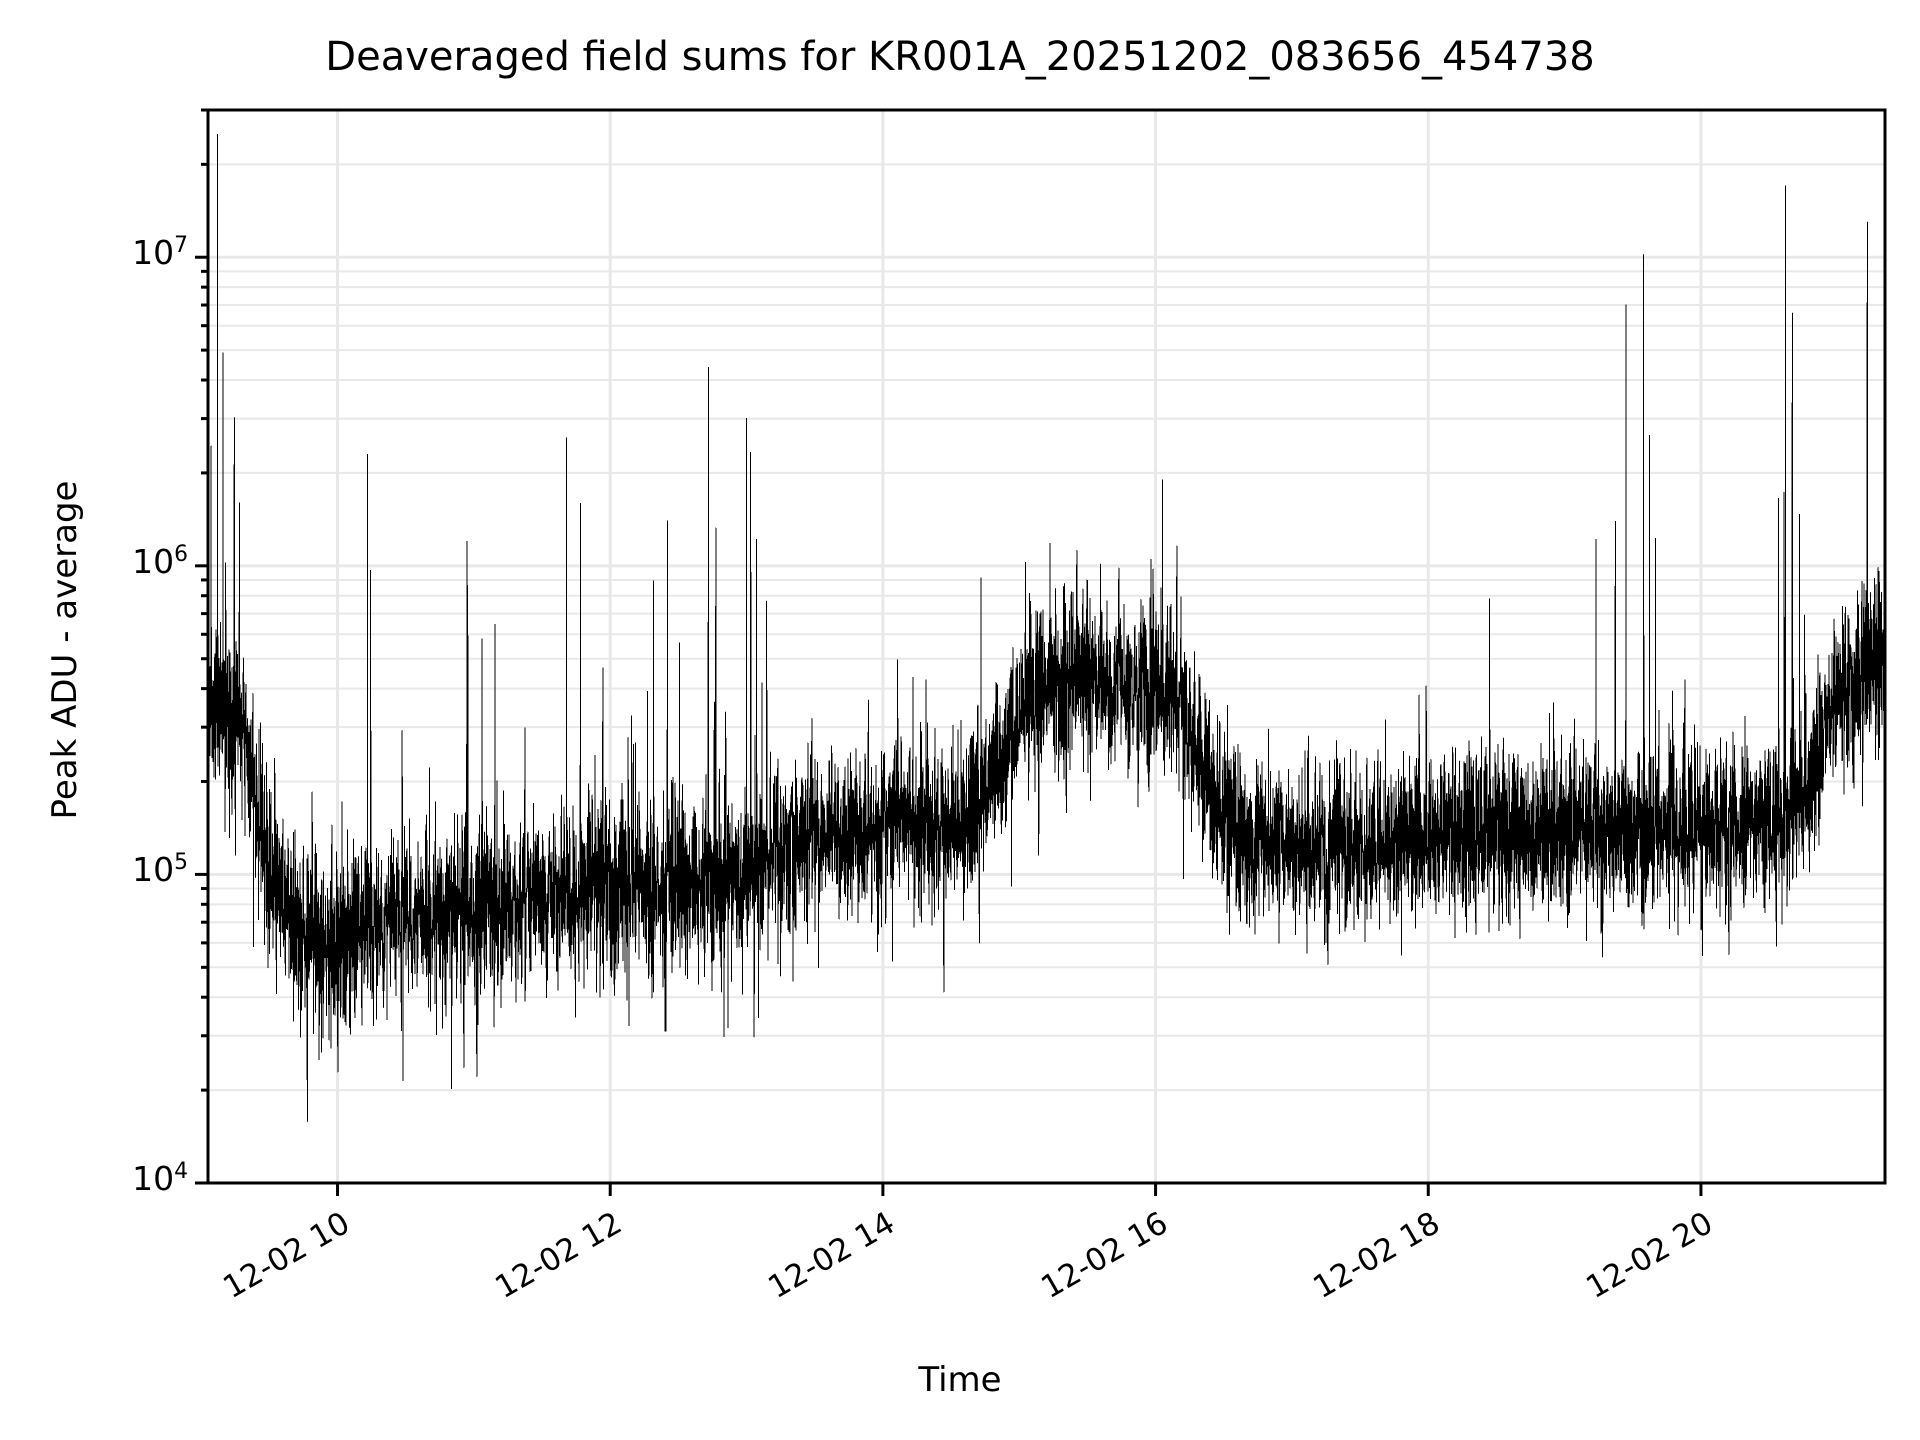 The height and width of the screenshot is (1440, 1920). I want to click on y-axis-label: Peak ADU - average, so click(65, 650).